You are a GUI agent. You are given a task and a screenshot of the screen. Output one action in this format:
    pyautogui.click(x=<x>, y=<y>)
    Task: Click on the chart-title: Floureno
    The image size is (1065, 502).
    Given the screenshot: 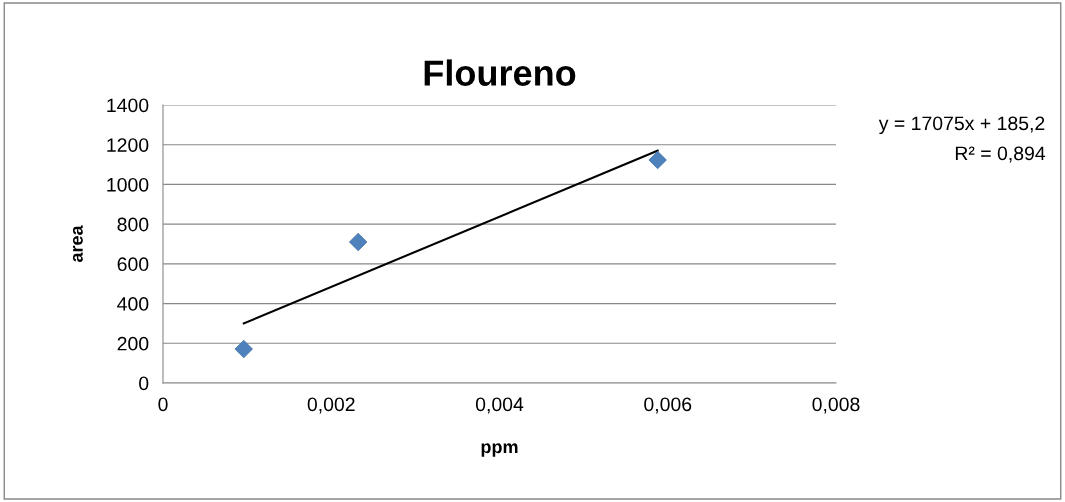 What is the action you would take?
    pyautogui.click(x=500, y=72)
    